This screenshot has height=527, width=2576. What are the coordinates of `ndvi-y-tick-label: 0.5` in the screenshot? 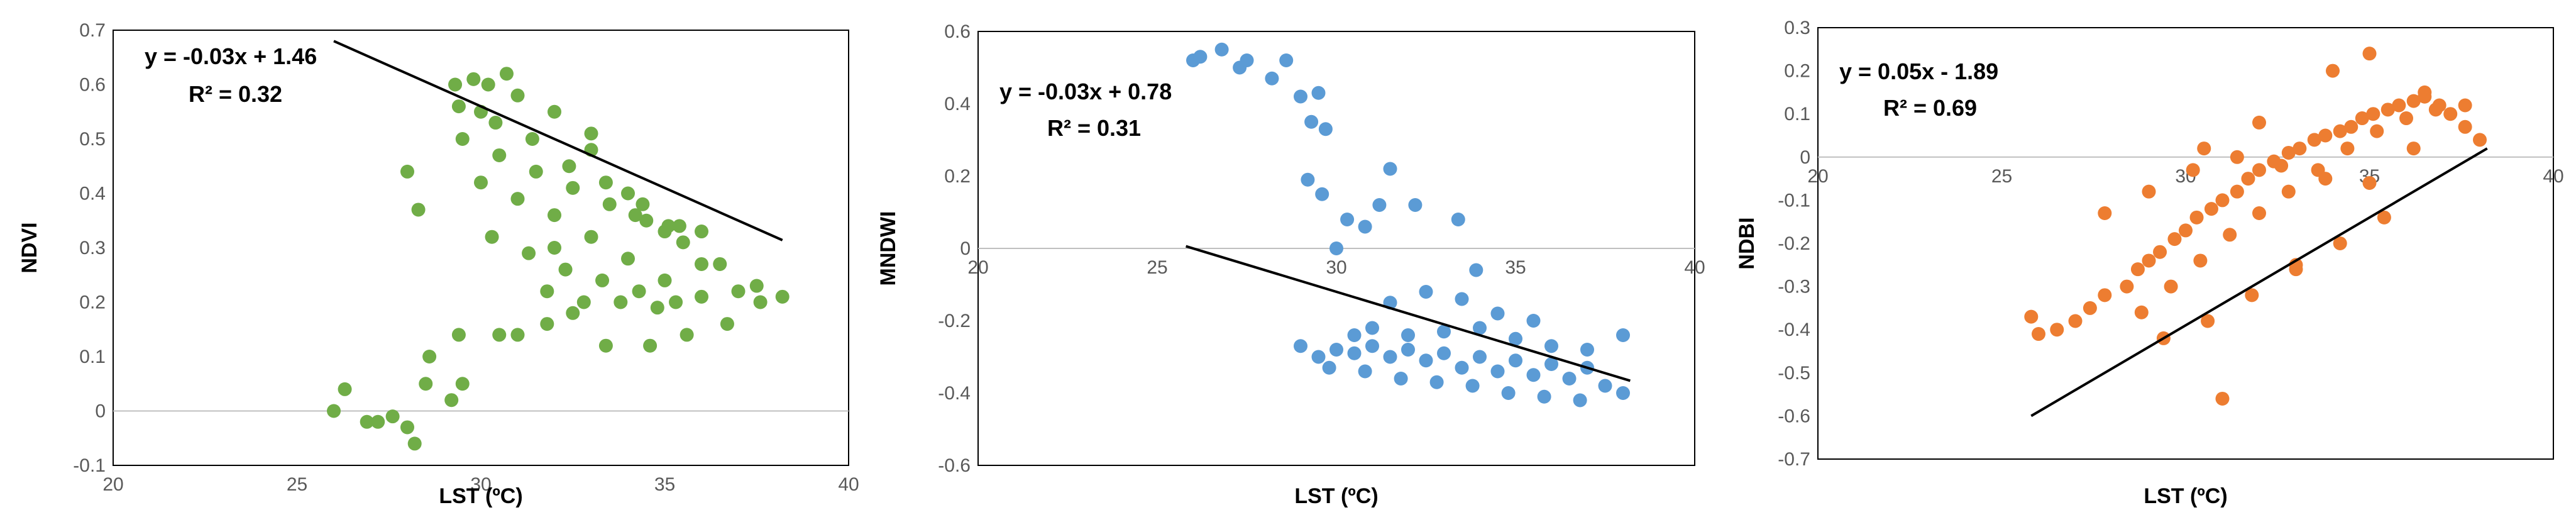 It's located at (92, 139).